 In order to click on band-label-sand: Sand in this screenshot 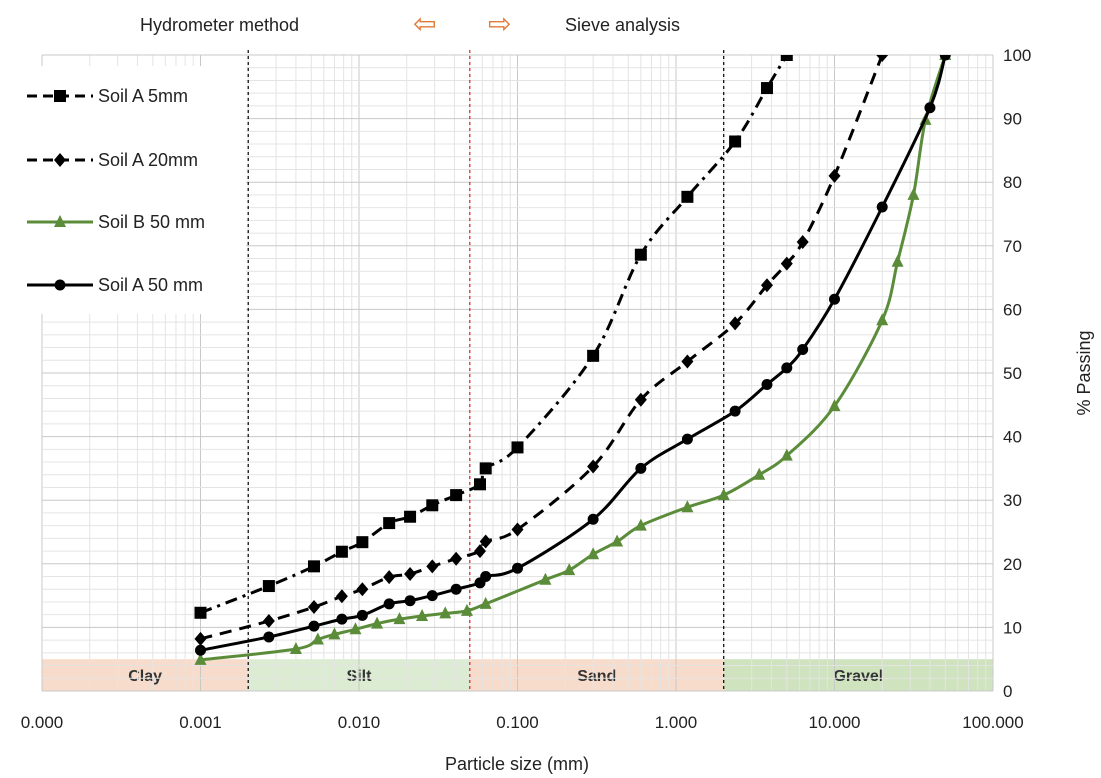, I will do `click(596, 676)`.